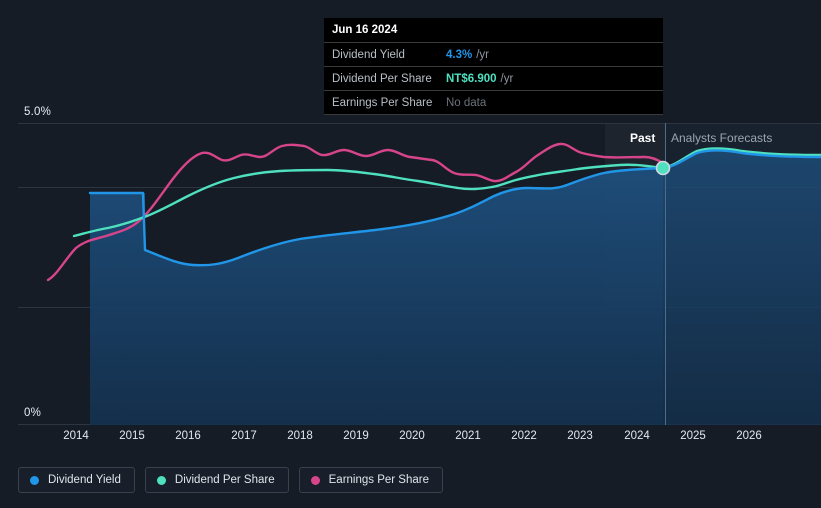 The image size is (821, 508). What do you see at coordinates (693, 436) in the screenshot?
I see `x-axis-tick: 2025` at bounding box center [693, 436].